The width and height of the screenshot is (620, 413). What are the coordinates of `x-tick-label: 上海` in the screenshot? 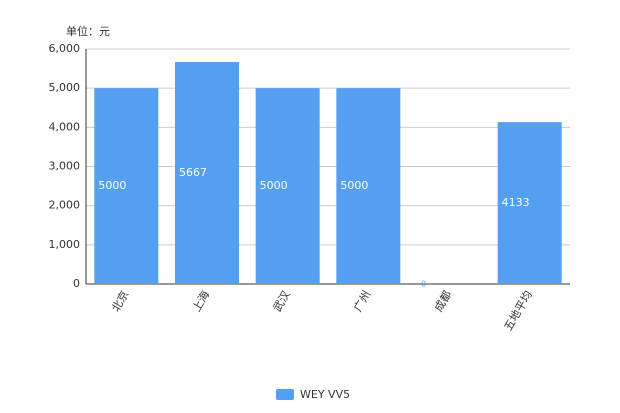 It's located at (200, 301).